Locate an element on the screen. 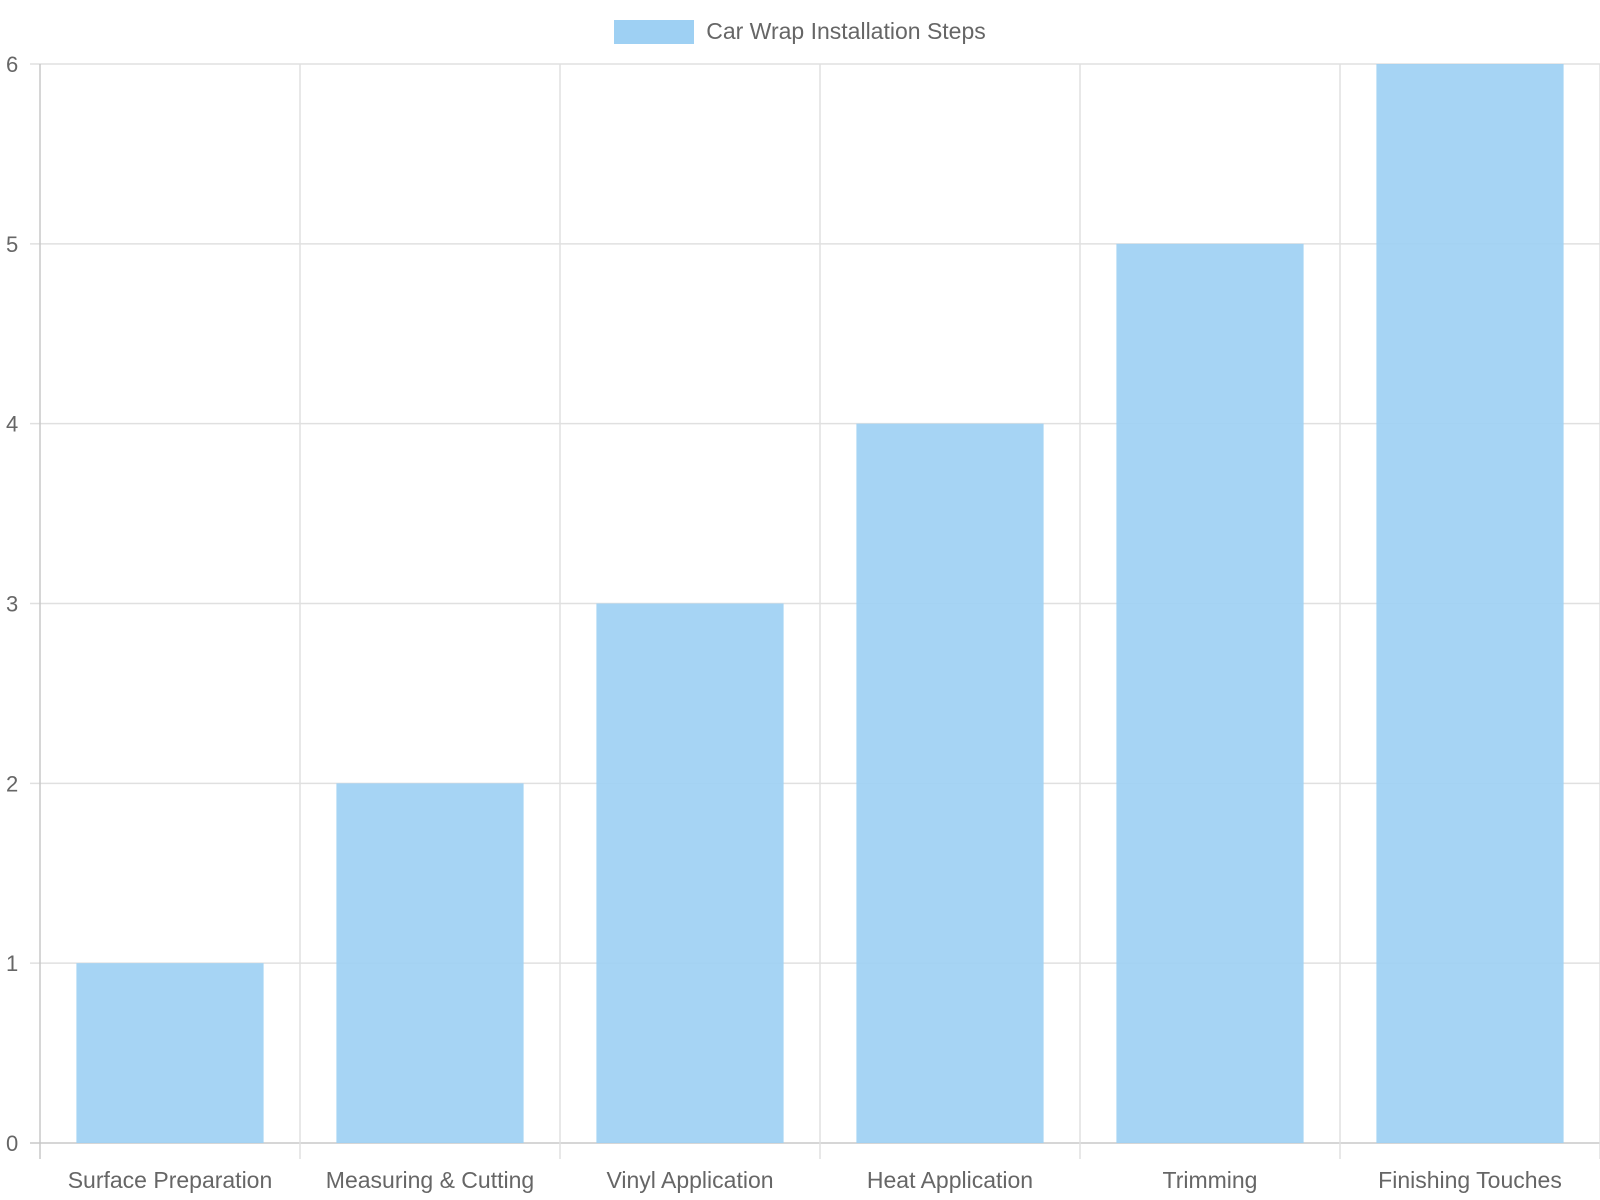 The height and width of the screenshot is (1200, 1600). y-tick-label: 0 is located at coordinates (12, 1143).